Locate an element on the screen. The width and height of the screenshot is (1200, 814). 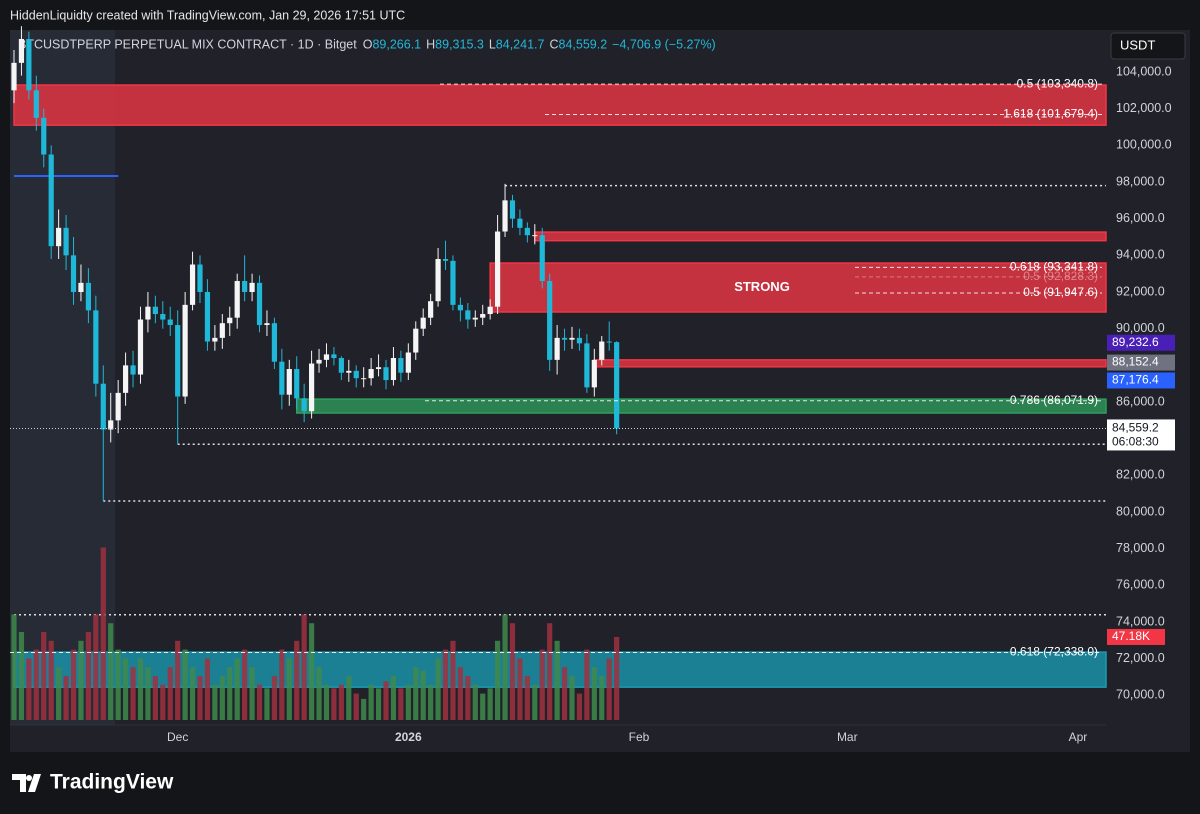
countdown: 06:08:30 is located at coordinates (1135, 442).